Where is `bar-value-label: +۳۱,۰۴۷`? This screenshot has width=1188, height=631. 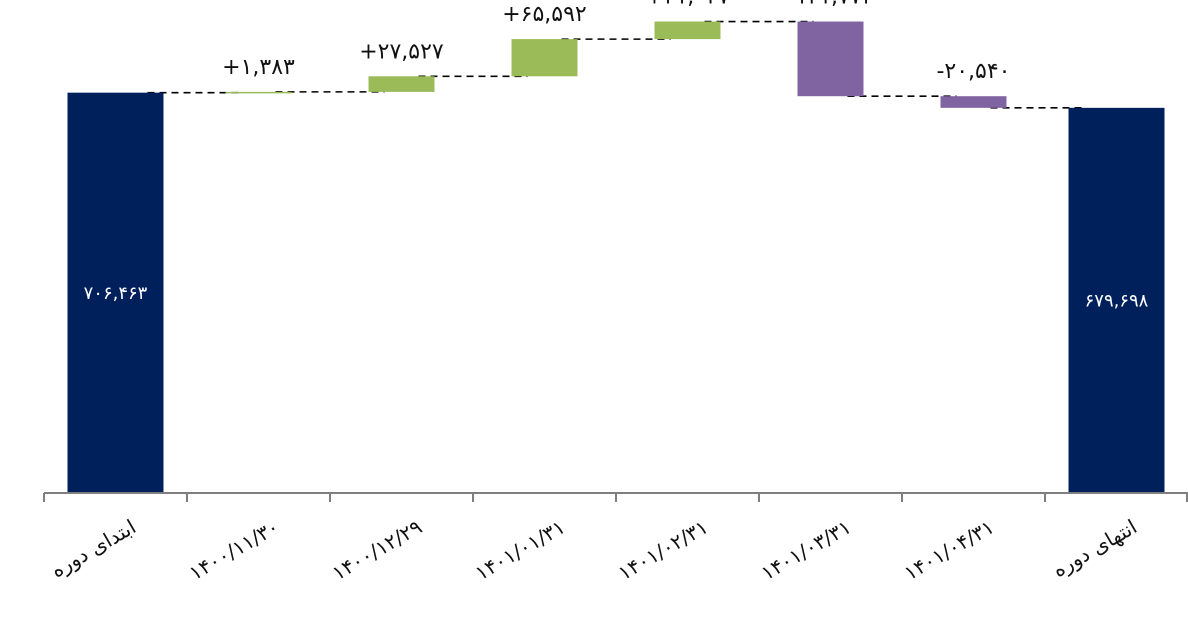 bar-value-label: +۳۱,۰۴۷ is located at coordinates (687, 5).